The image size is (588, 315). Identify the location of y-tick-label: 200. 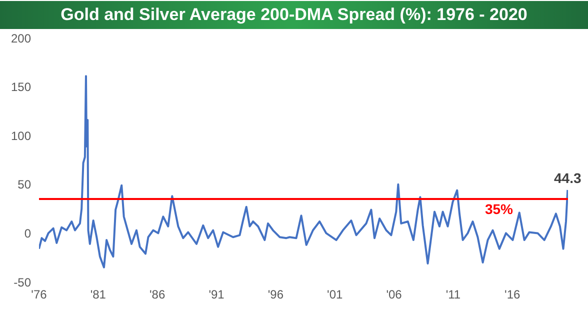
(21, 38).